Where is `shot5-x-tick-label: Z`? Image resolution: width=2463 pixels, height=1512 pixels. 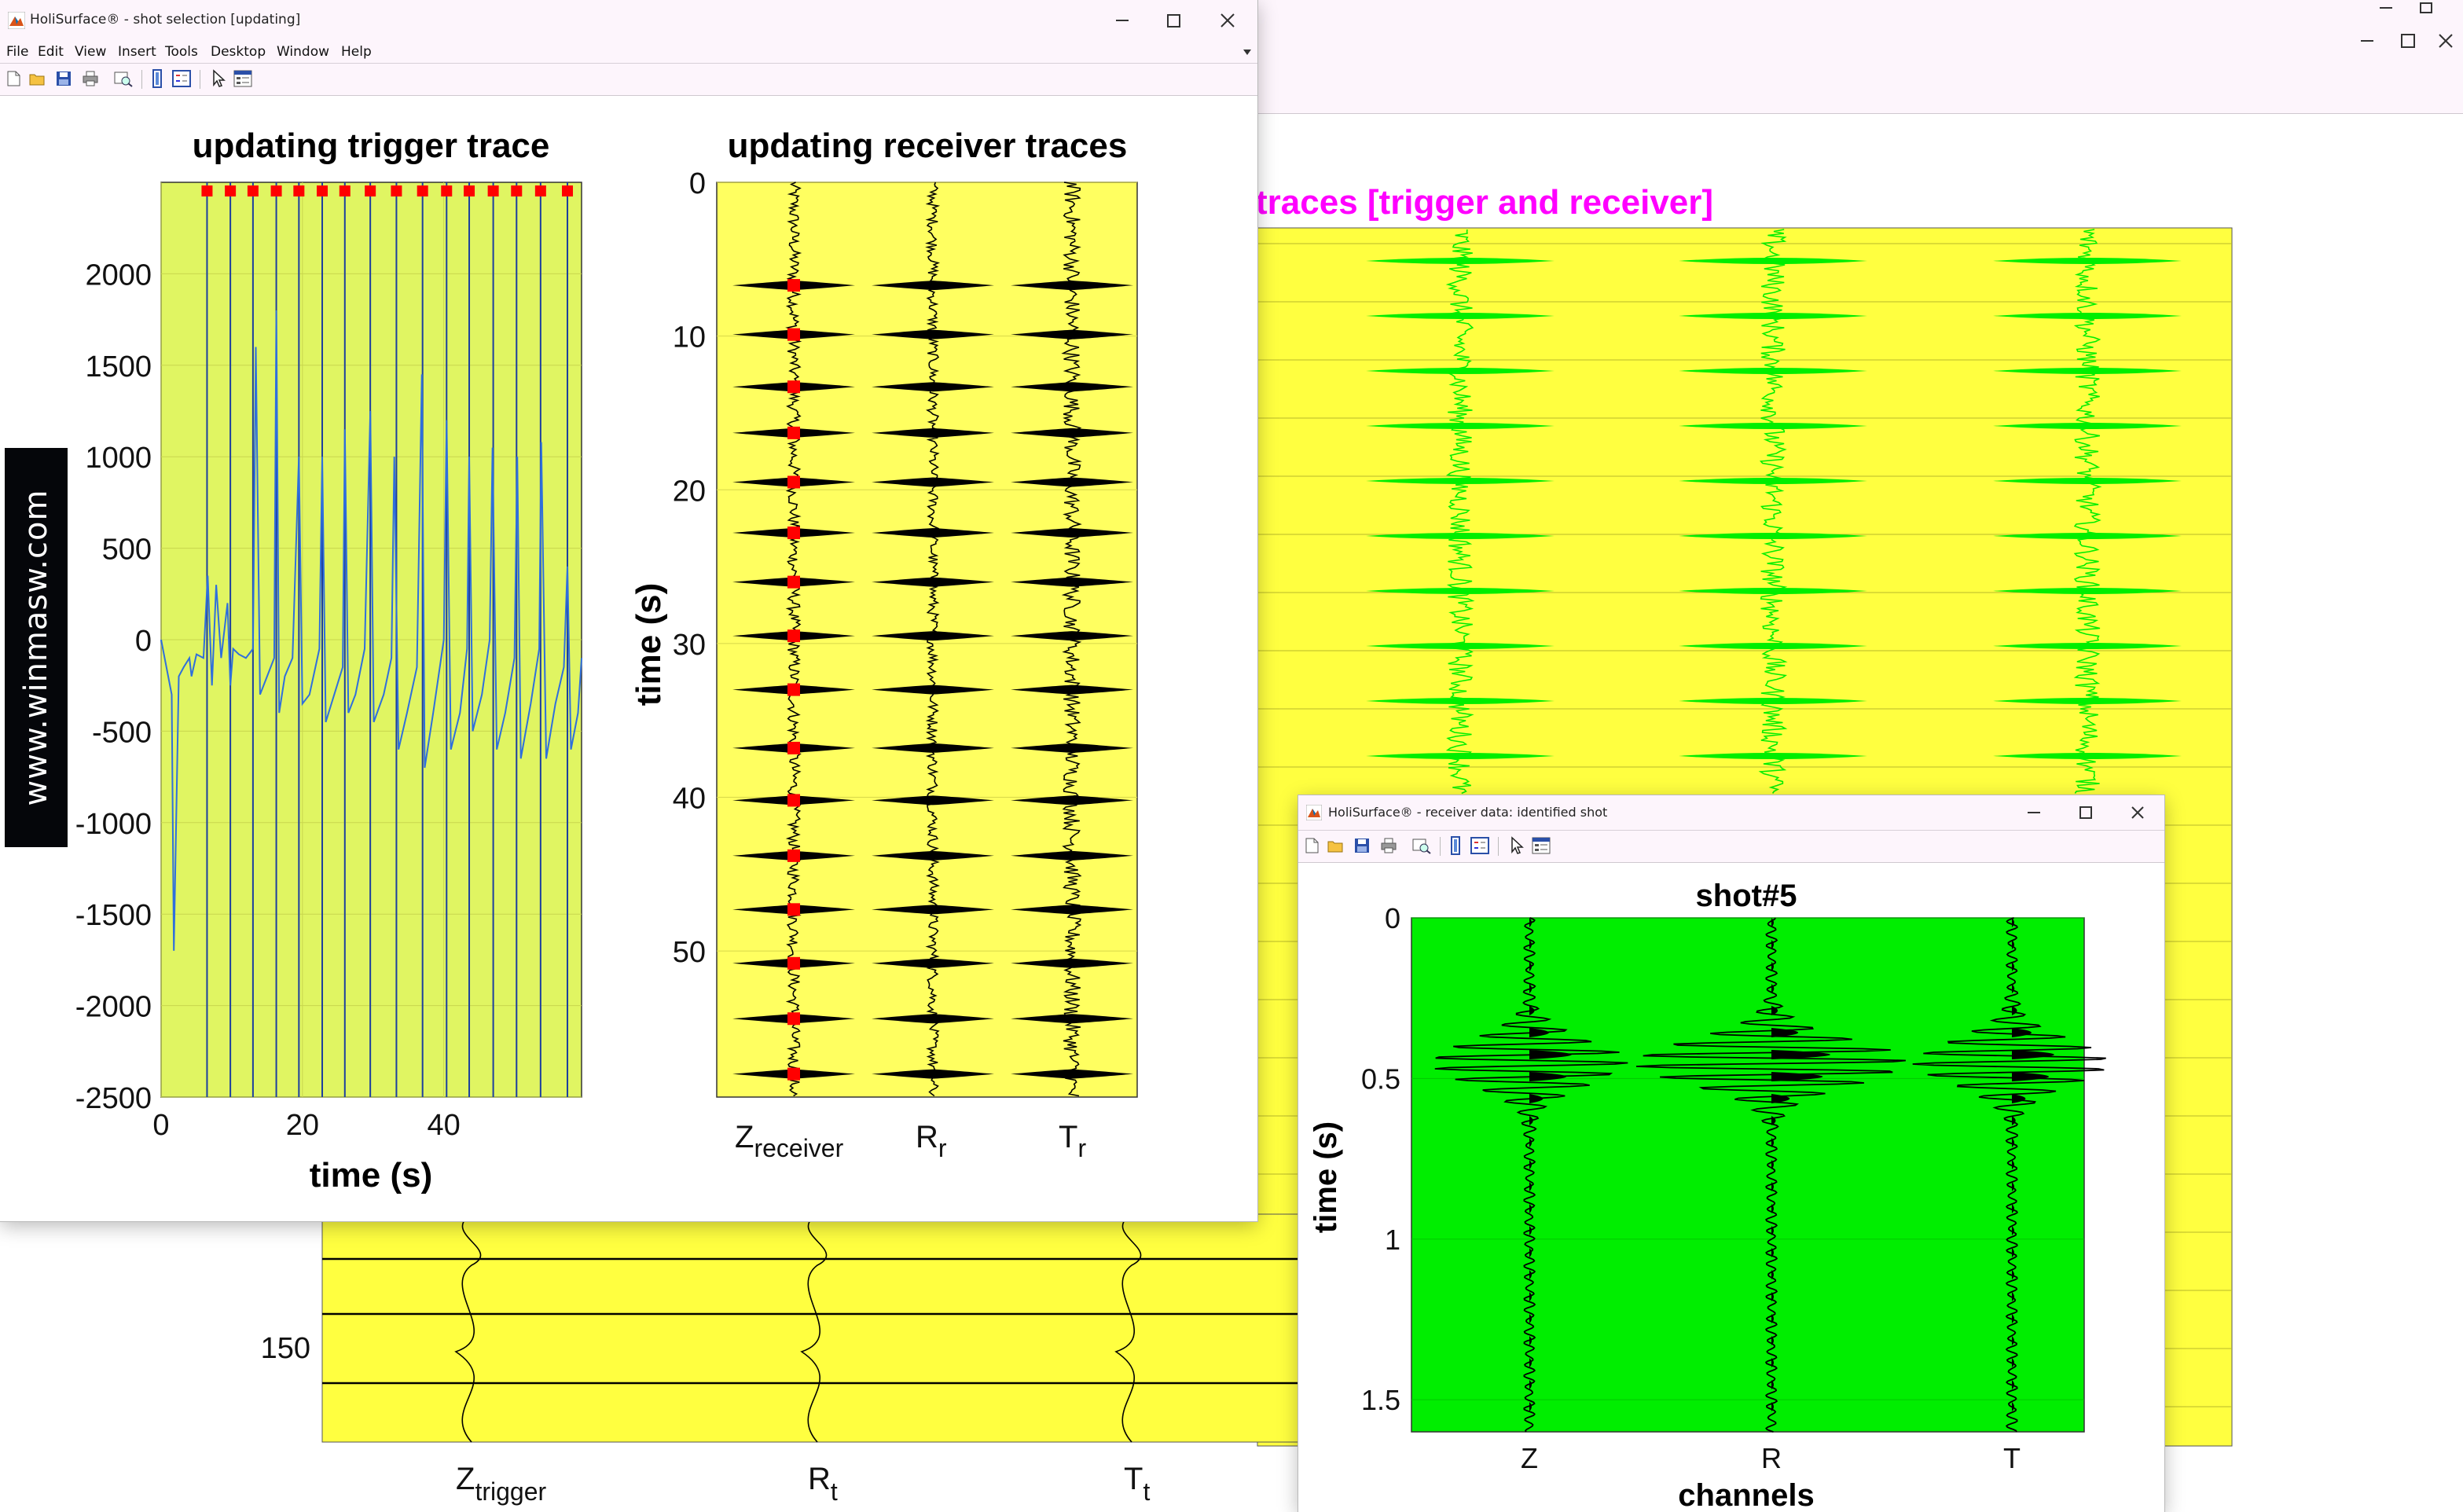
shot5-x-tick-label: Z is located at coordinates (1529, 1458).